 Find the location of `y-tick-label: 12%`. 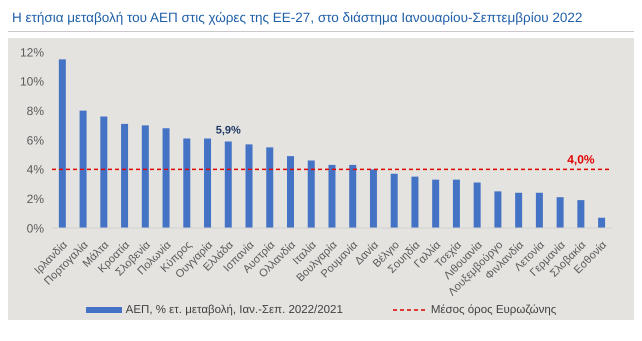

y-tick-label: 12% is located at coordinates (32, 52).